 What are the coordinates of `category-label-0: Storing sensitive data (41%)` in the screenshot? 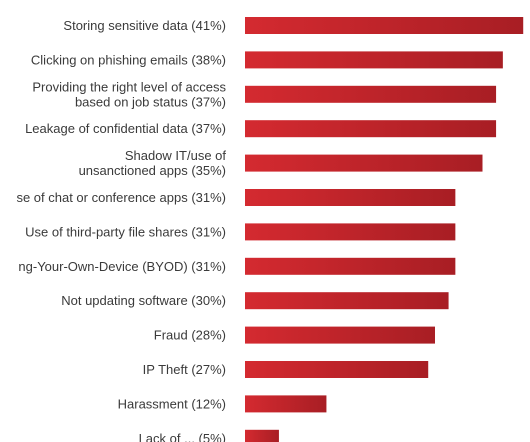 It's located at (144, 25).